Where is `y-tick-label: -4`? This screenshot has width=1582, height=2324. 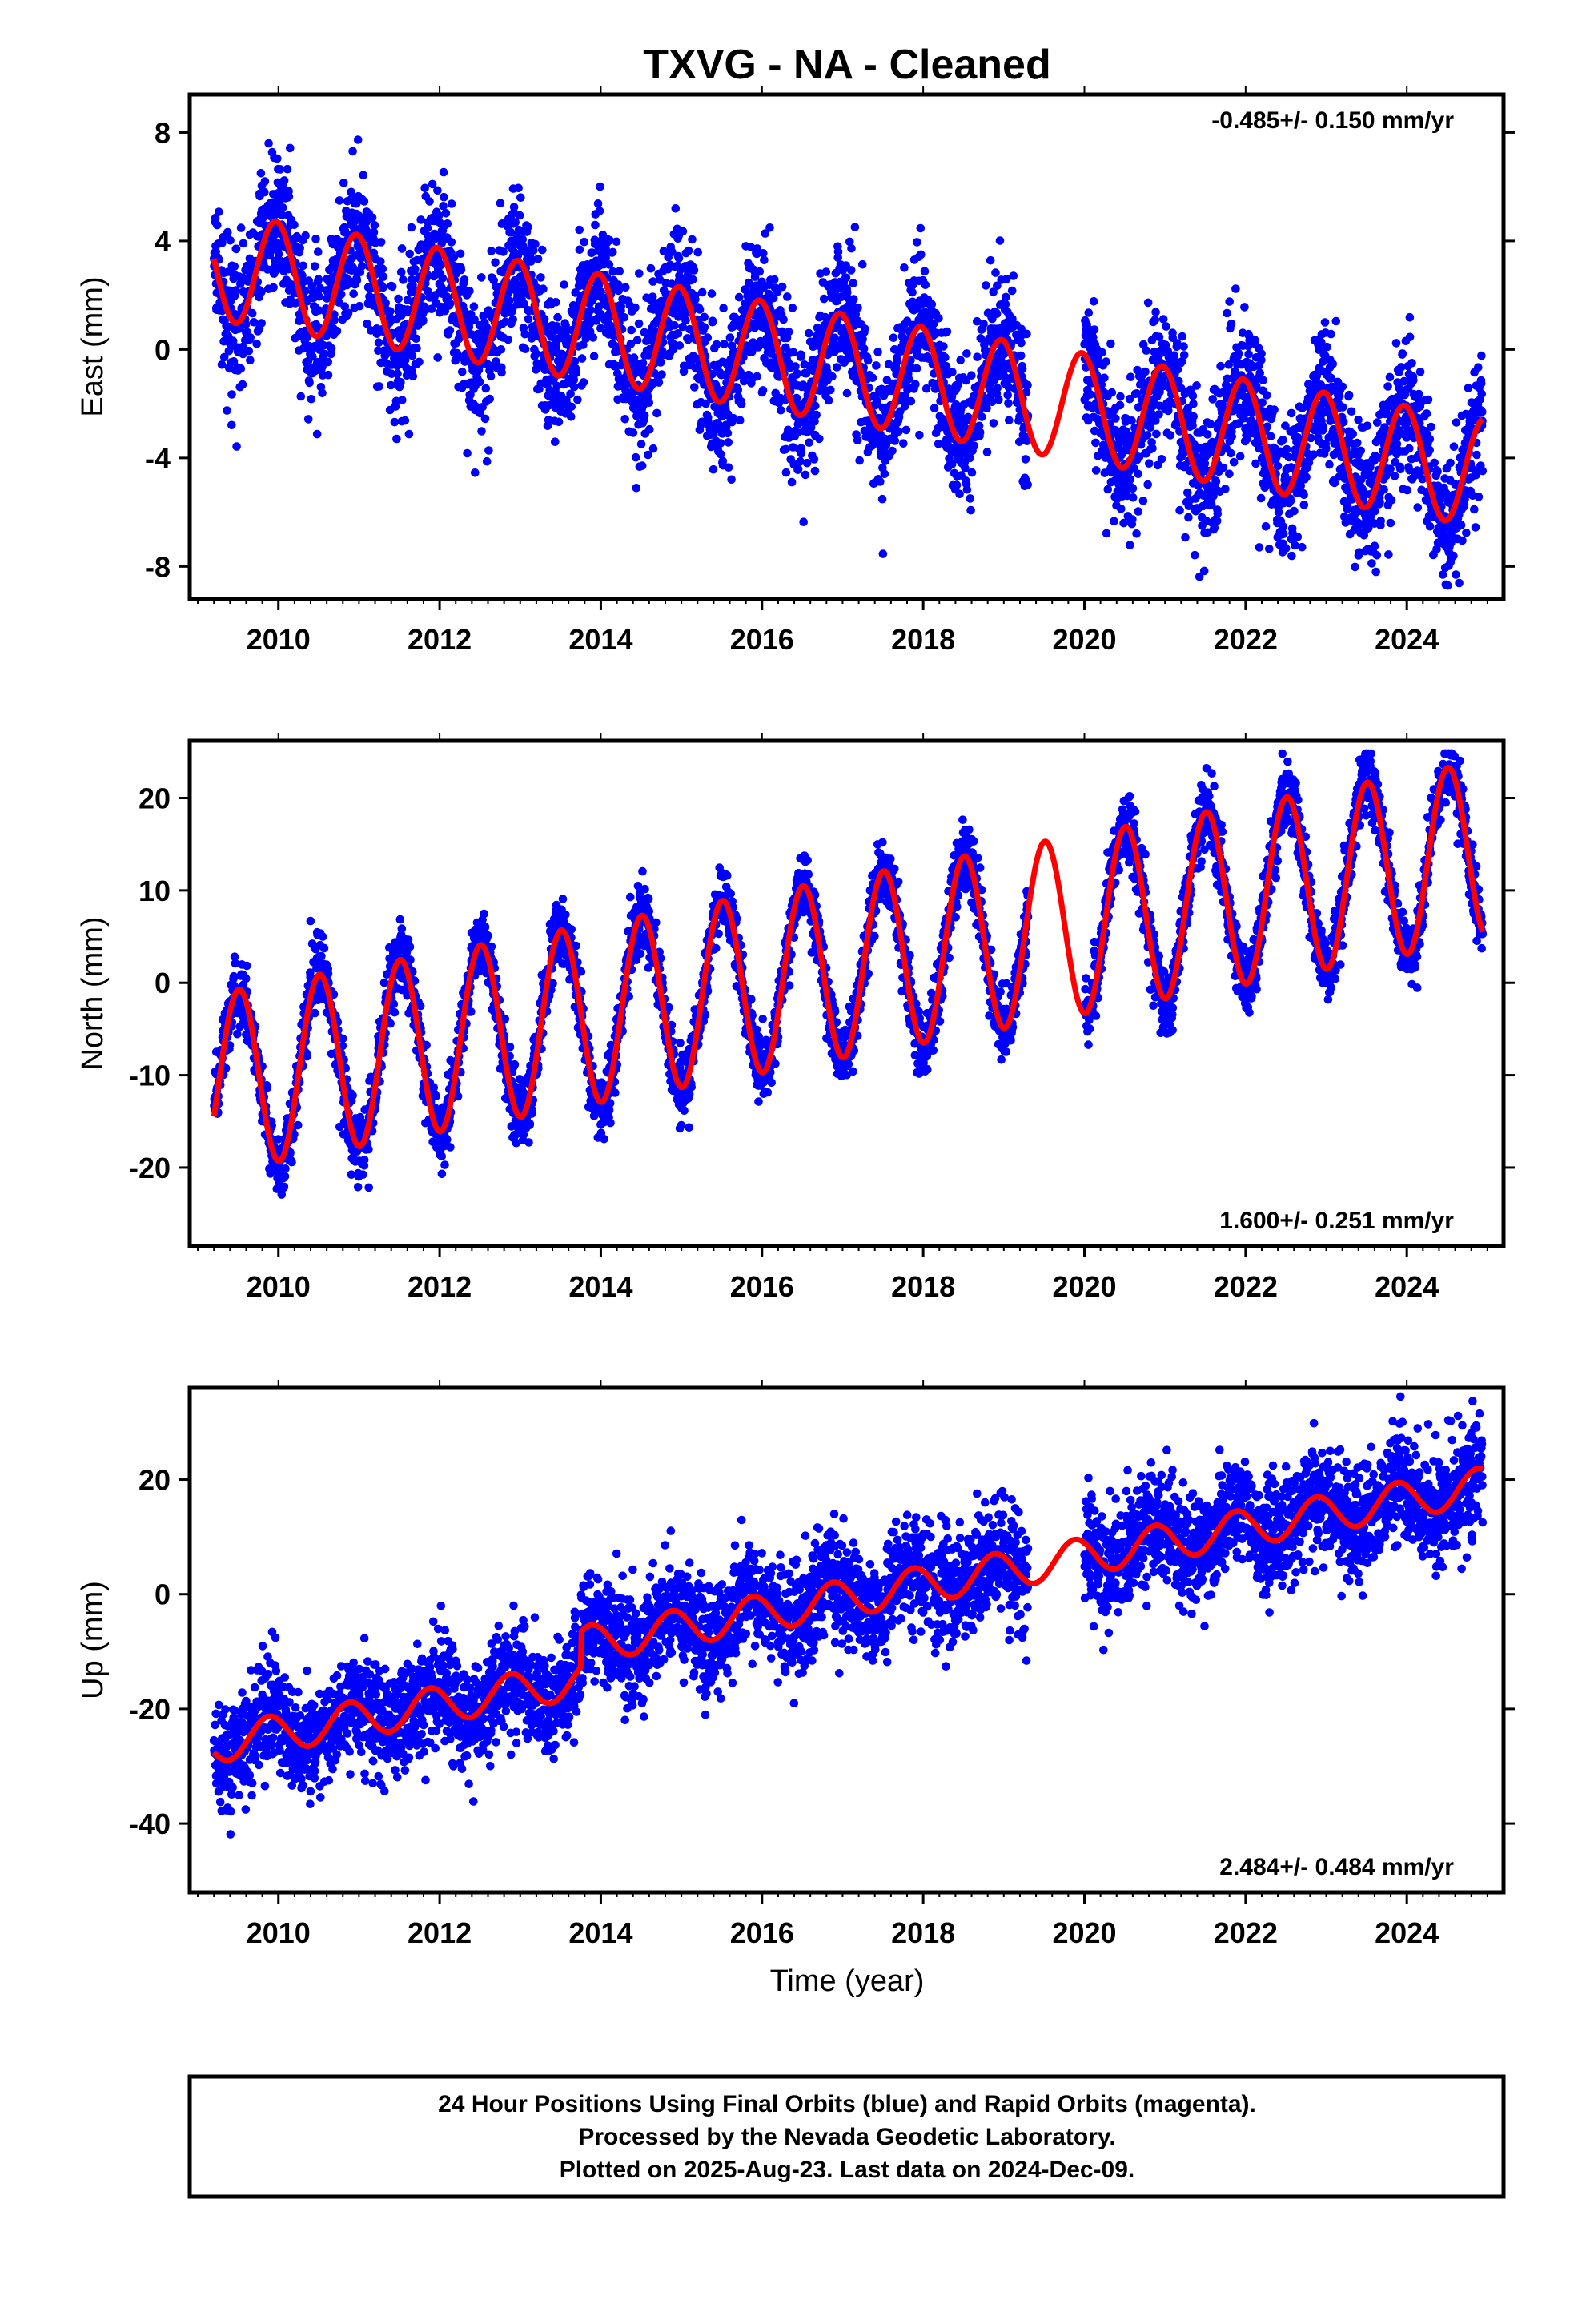 y-tick-label: -4 is located at coordinates (158, 458).